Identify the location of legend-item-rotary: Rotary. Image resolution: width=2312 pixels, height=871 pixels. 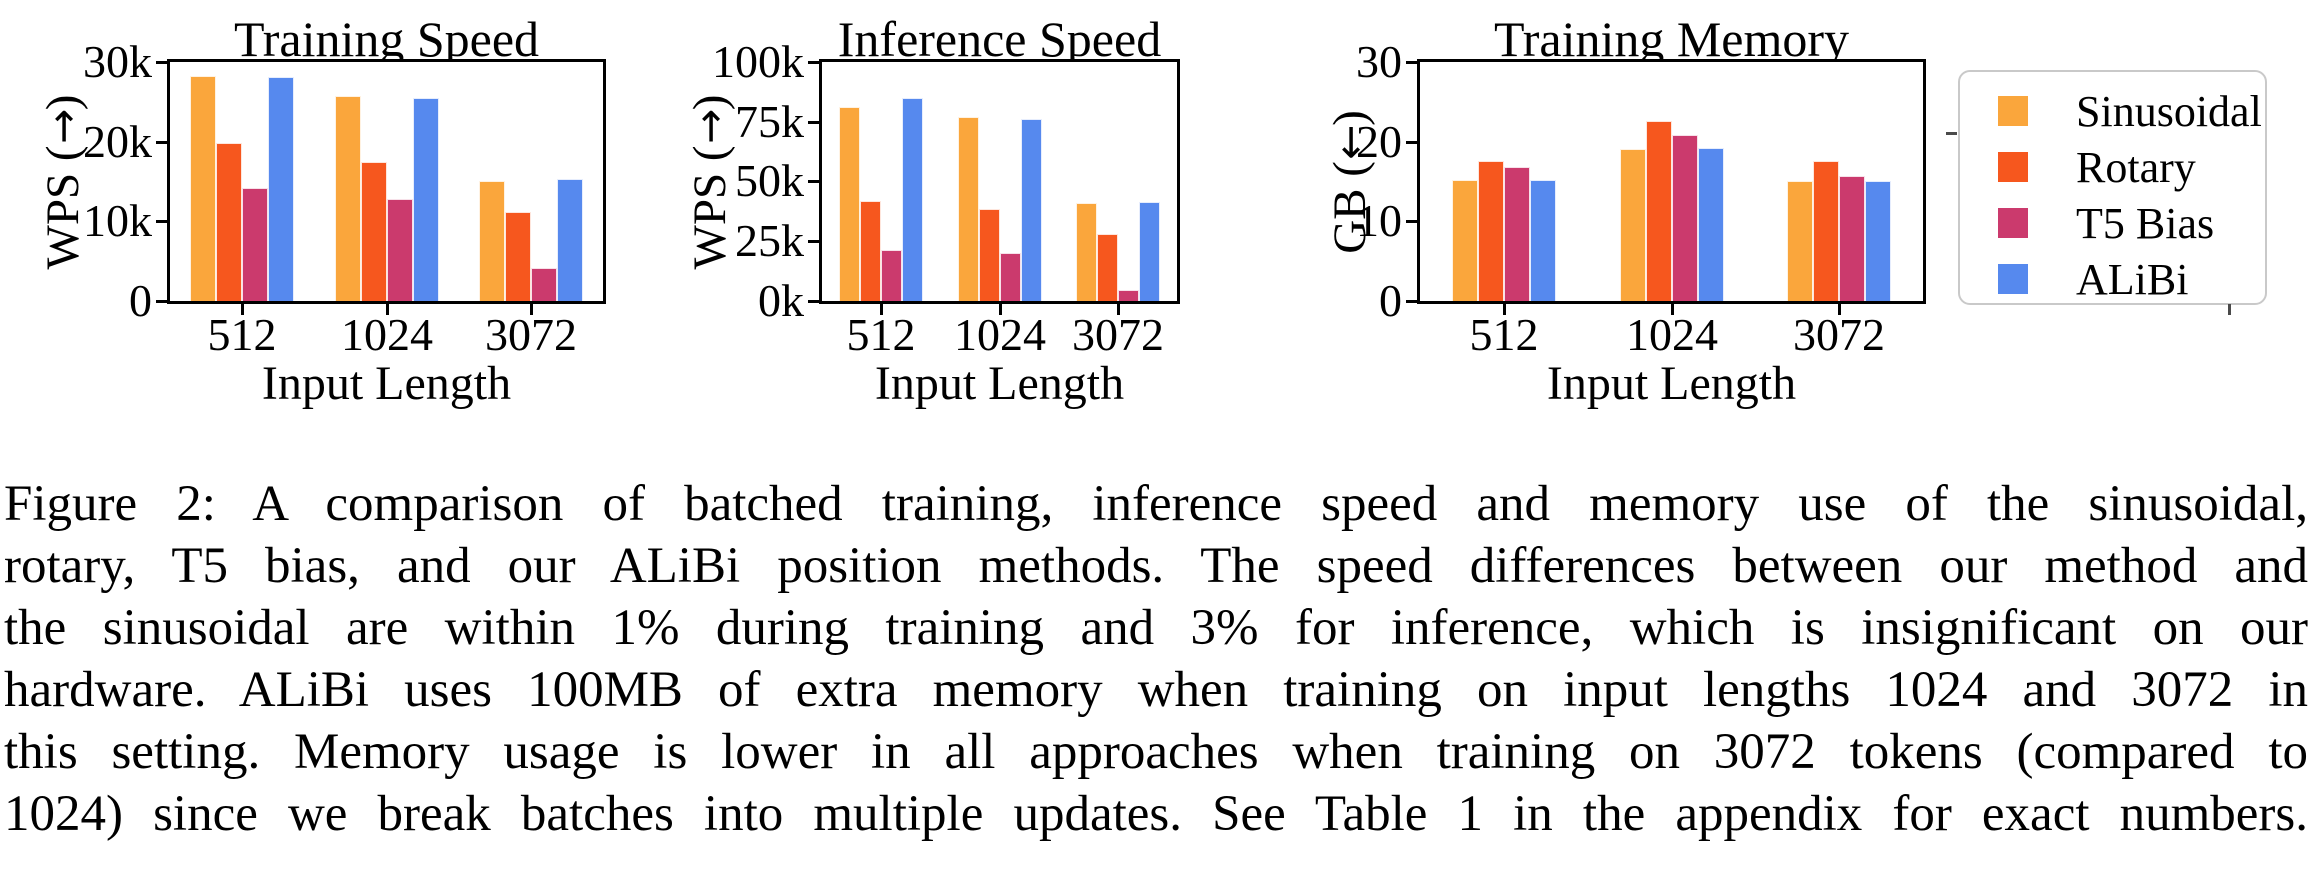
(2112, 167).